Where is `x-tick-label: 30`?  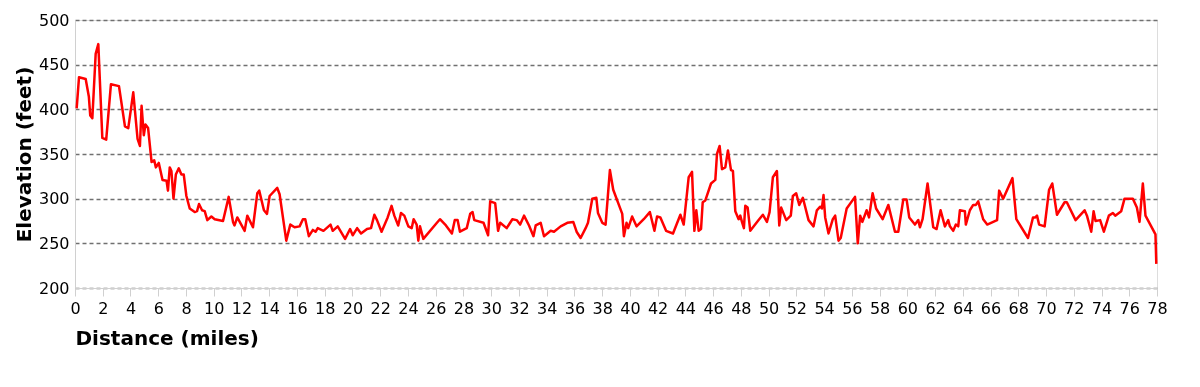 x-tick-label: 30 is located at coordinates (491, 308).